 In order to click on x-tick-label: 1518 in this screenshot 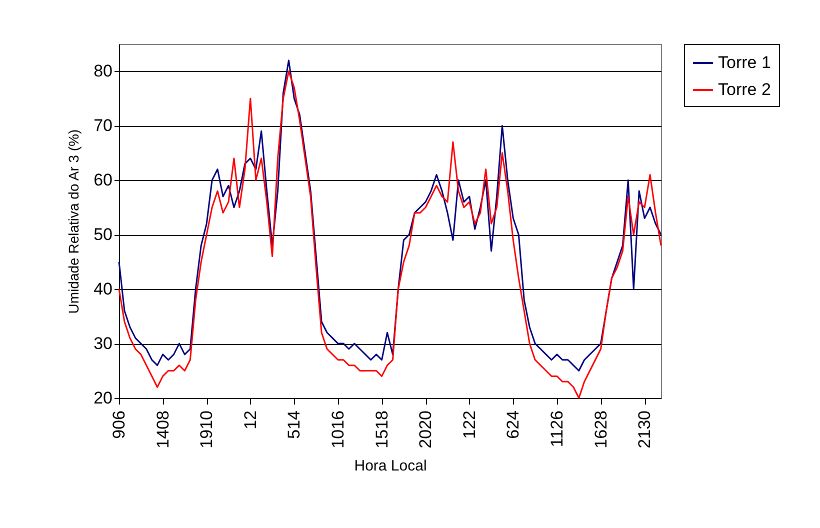, I will do `click(382, 429)`.